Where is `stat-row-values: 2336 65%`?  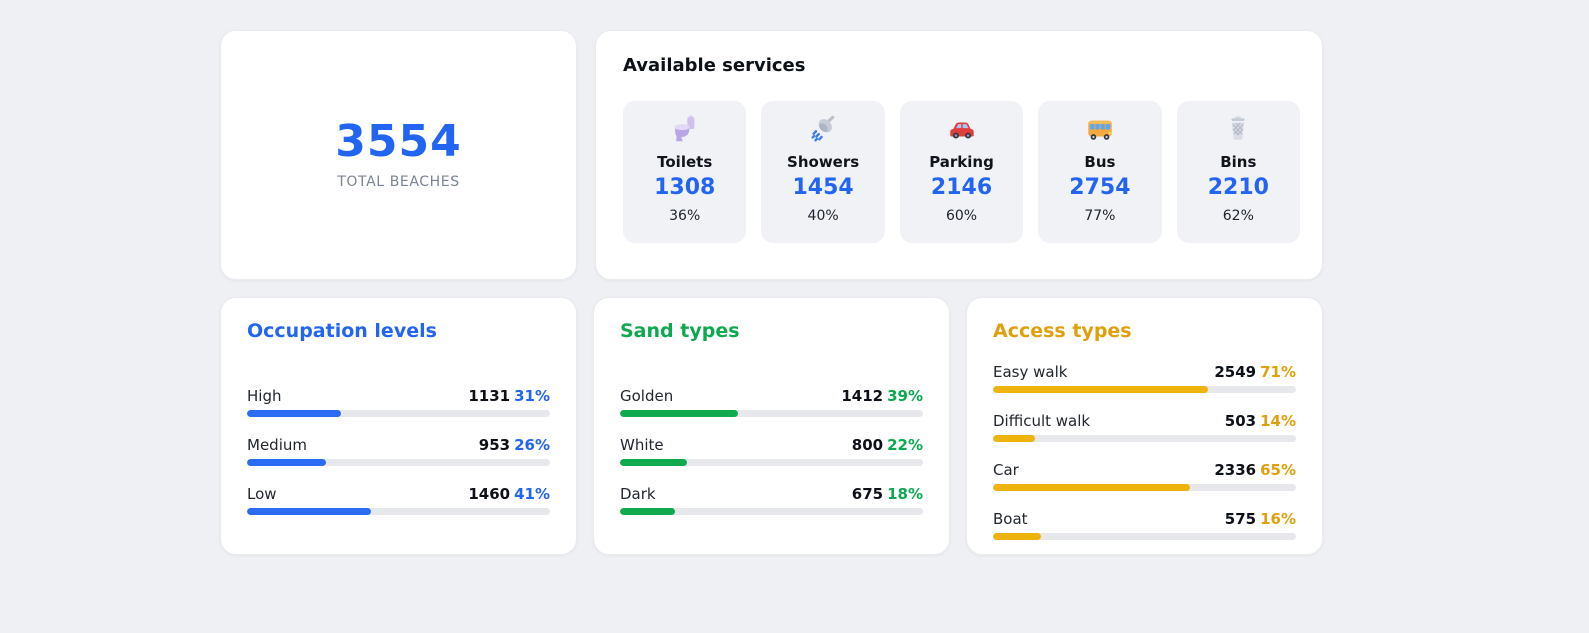
stat-row-values: 2336 65% is located at coordinates (1255, 470).